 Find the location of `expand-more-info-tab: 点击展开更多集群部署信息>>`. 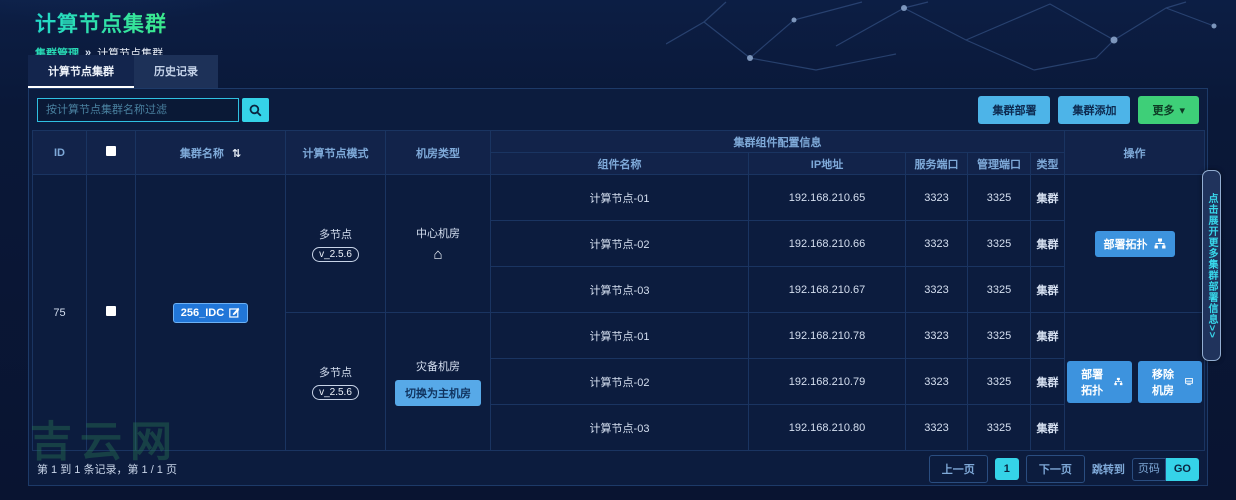

expand-more-info-tab: 点击展开更多集群部署信息>> is located at coordinates (1211, 265).